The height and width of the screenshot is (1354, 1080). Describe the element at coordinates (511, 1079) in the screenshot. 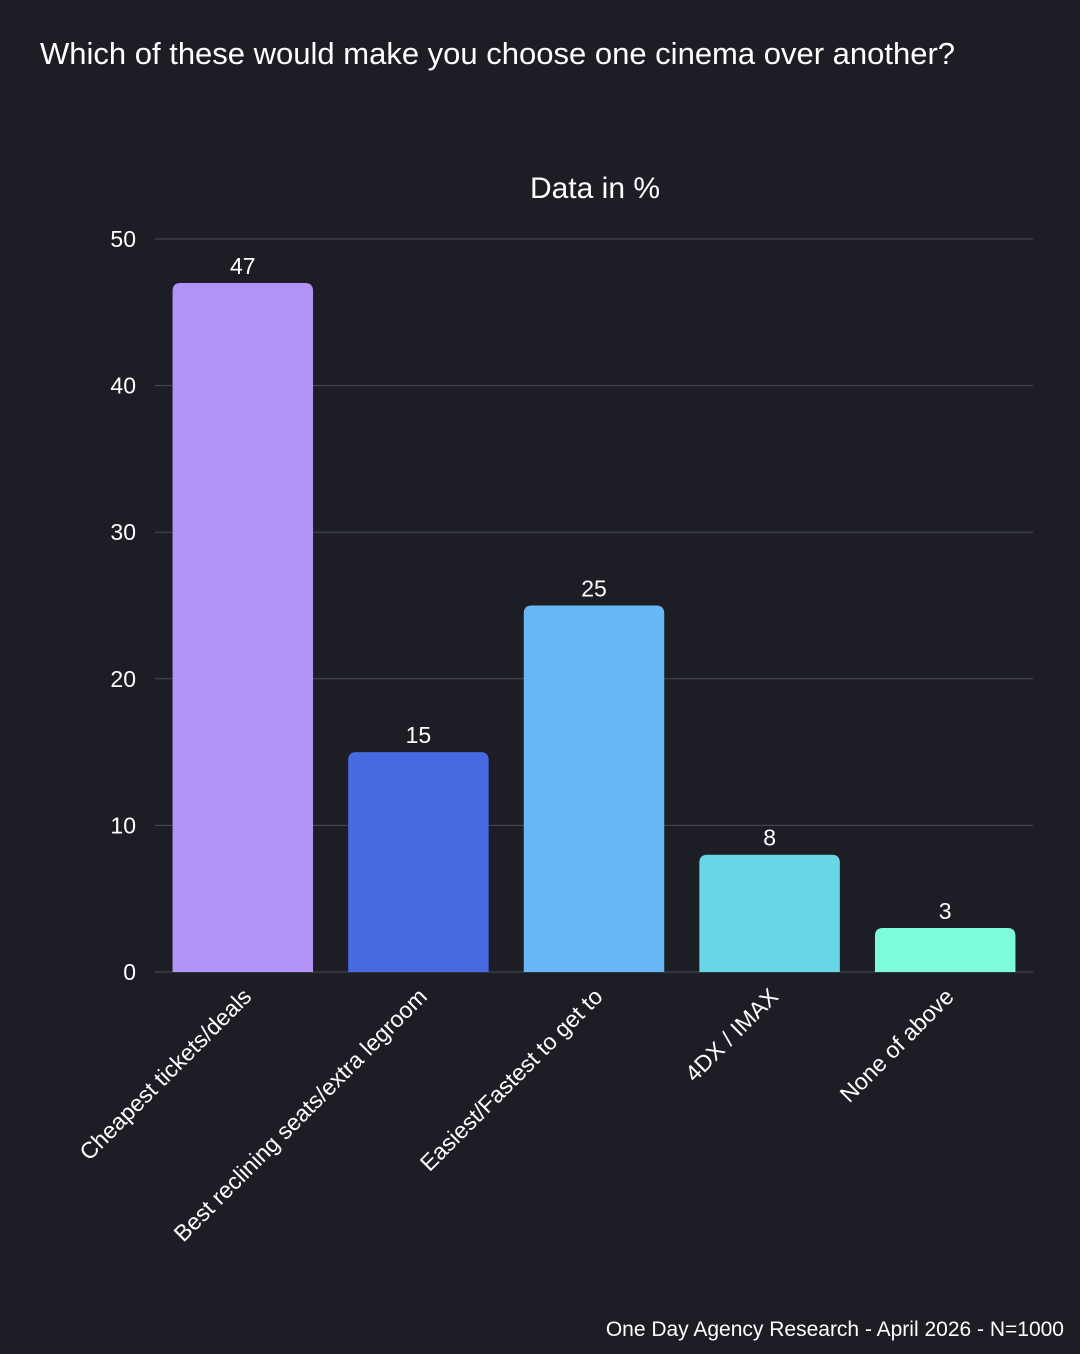

I see `x-tick-label: Easiest/Fastest to get to` at that location.